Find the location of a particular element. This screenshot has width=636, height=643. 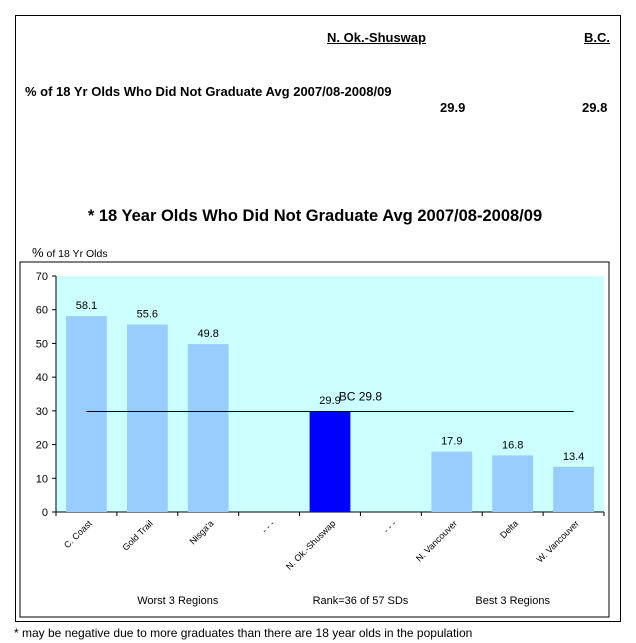

header-col-bc: B.C. is located at coordinates (597, 37).